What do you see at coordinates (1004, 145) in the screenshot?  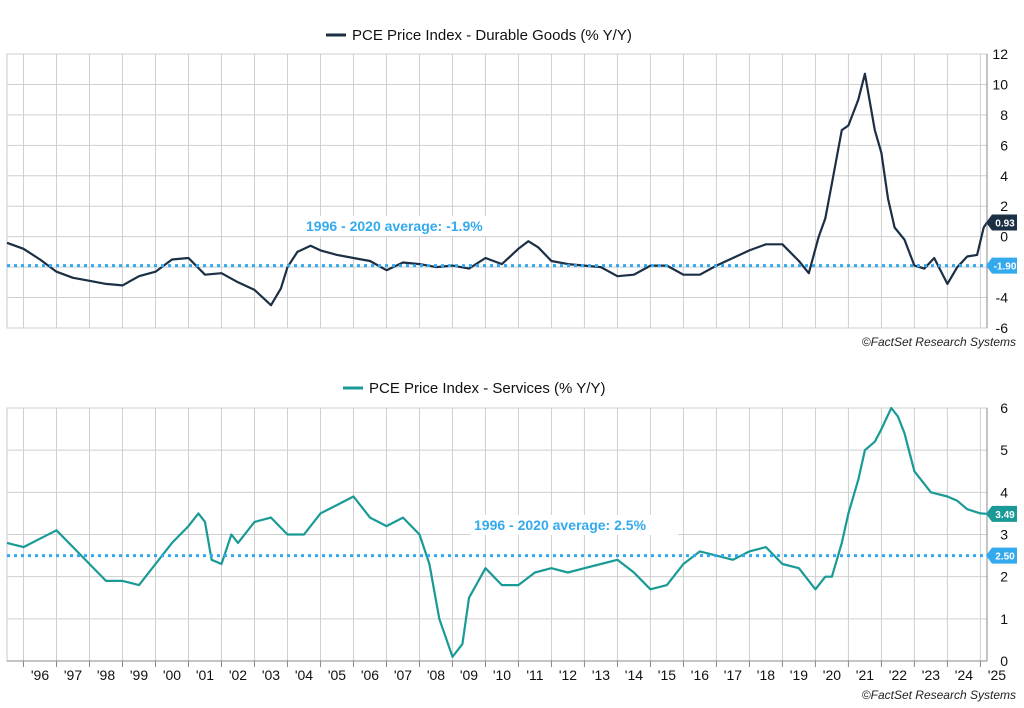 I see `durable-ytick-label: 6` at bounding box center [1004, 145].